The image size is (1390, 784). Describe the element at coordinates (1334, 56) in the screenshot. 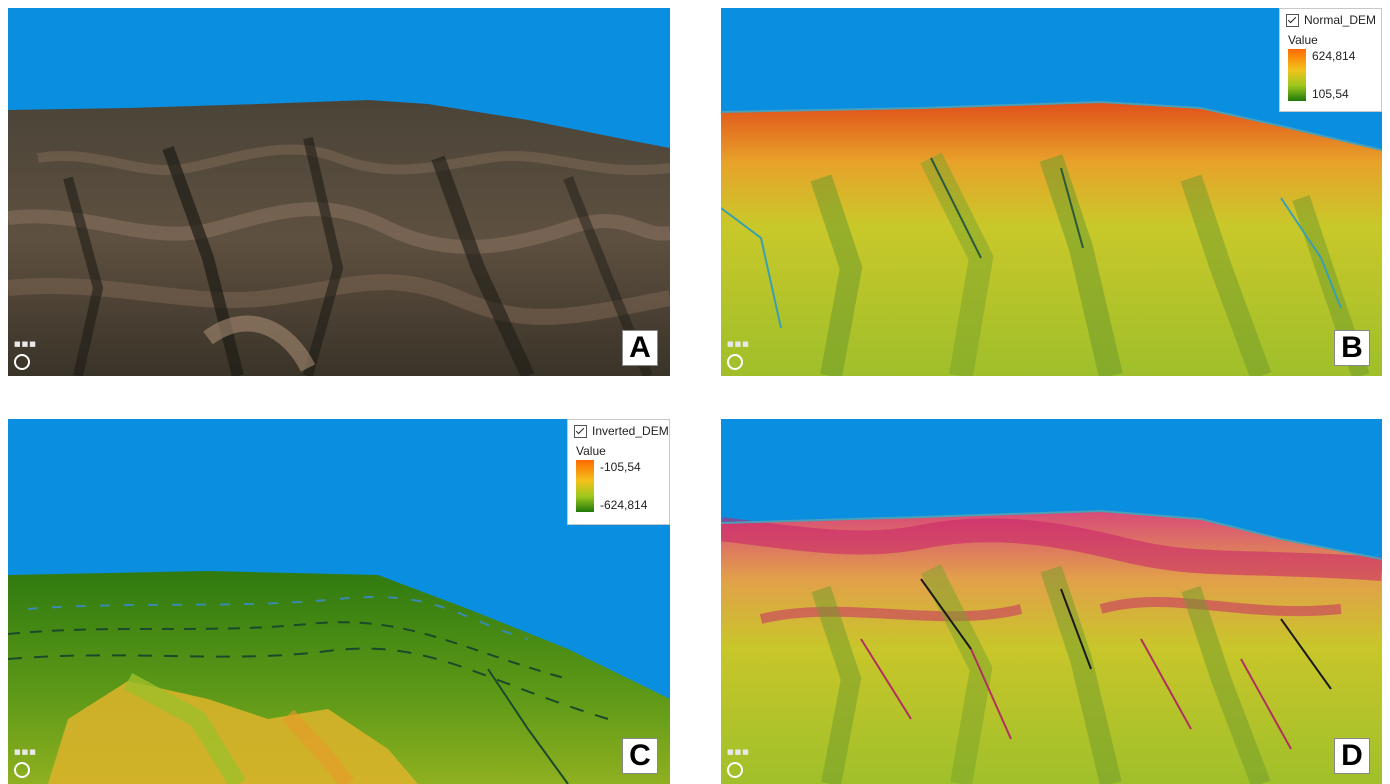

I see `legend-max-value: 624,814` at that location.